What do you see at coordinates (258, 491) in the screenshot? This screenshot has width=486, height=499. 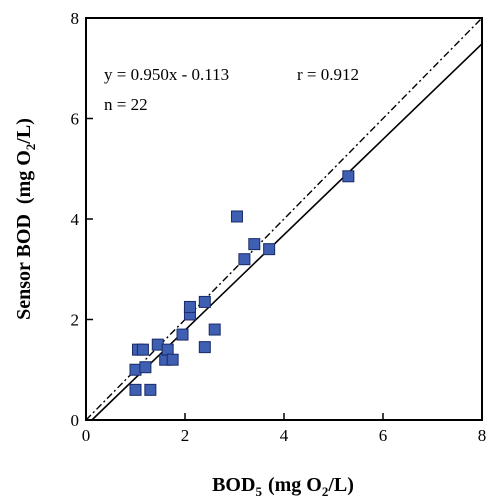 I see `x-axis-title-sub: 5` at bounding box center [258, 491].